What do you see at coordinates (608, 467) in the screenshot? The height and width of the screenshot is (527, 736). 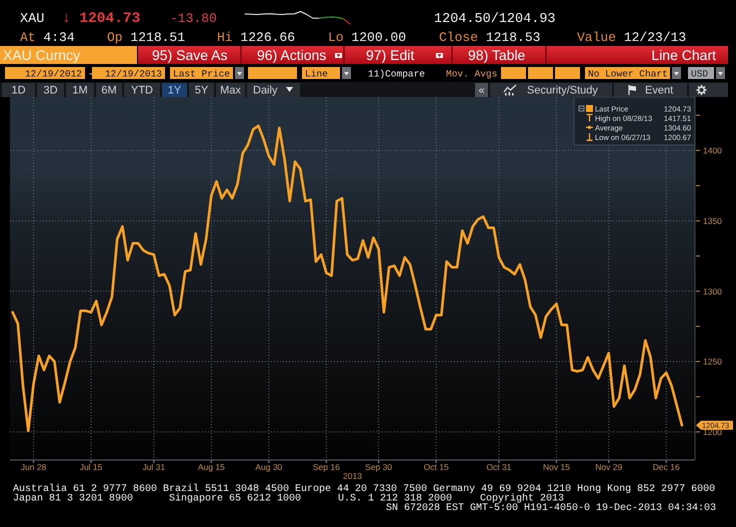 I see `x-tick-label: Nov 29` at bounding box center [608, 467].